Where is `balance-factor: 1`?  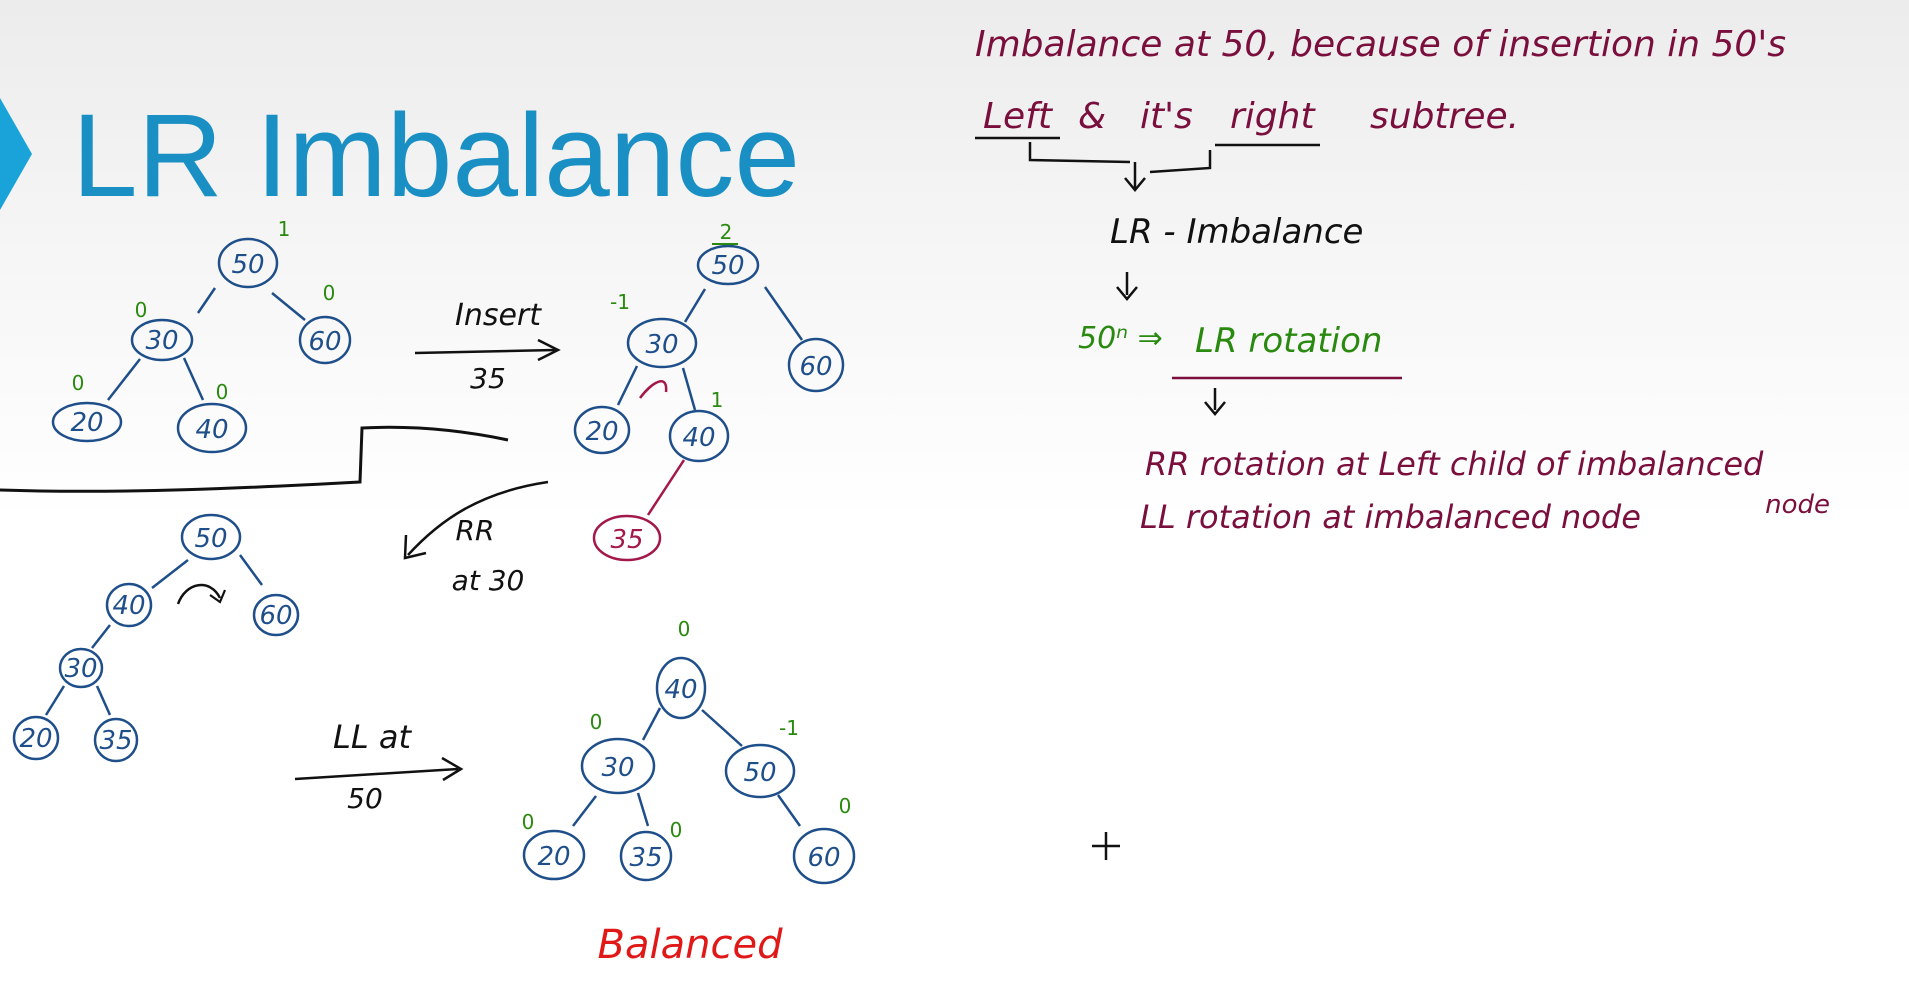 balance-factor: 1 is located at coordinates (717, 400).